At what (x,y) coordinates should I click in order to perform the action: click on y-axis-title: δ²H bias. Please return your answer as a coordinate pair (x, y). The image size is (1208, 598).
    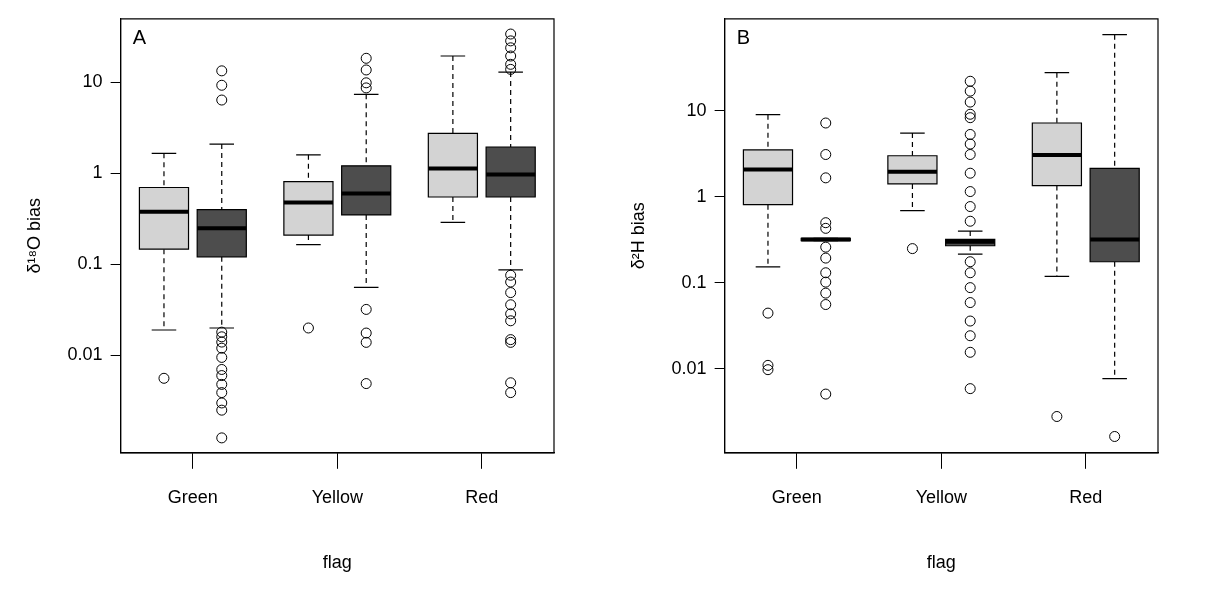
    Looking at the image, I should click on (637, 236).